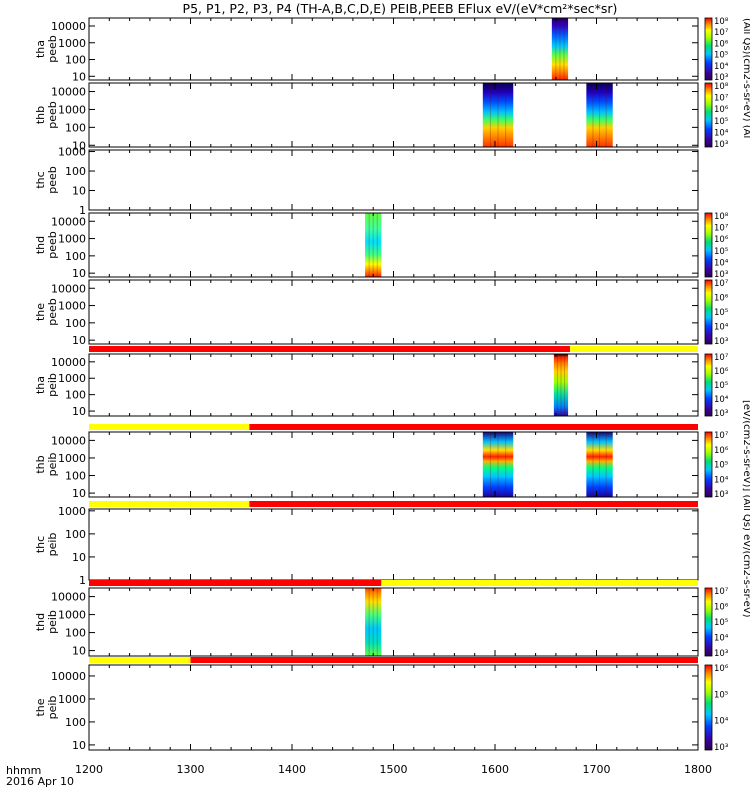 The height and width of the screenshot is (800, 750). I want to click on x-tick-label: 1500, so click(394, 769).